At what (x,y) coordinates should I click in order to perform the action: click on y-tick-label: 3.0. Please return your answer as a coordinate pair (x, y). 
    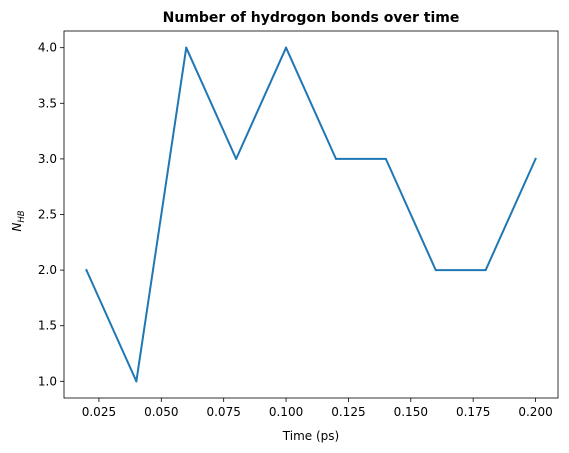
    Looking at the image, I should click on (47, 159).